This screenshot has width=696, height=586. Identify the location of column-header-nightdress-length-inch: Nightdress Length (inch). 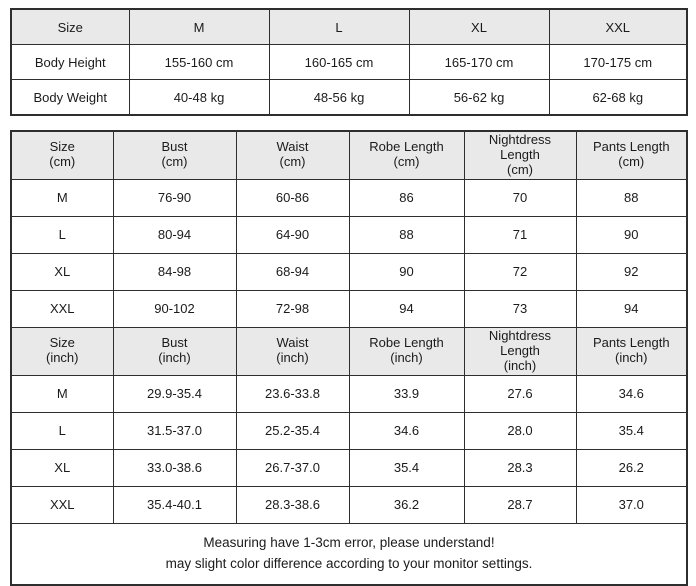
(520, 351).